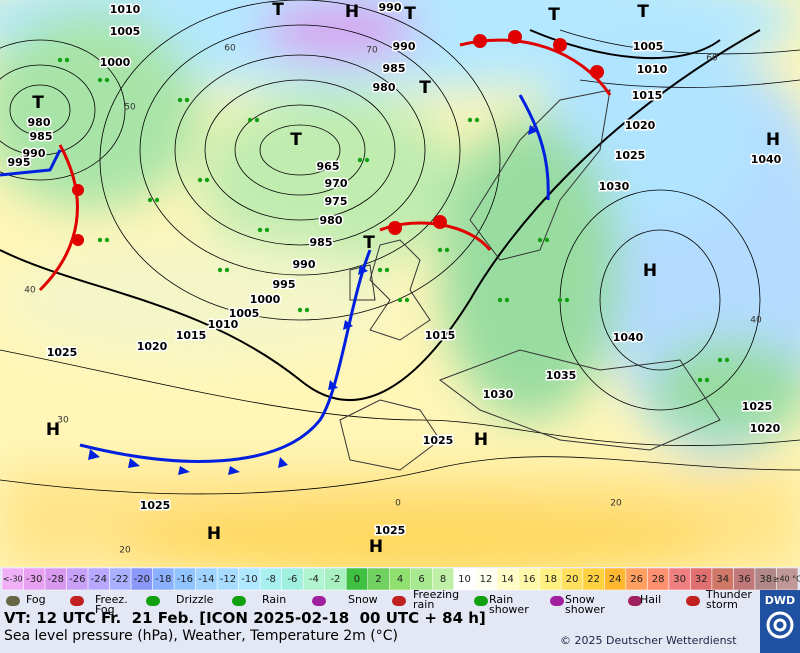  What do you see at coordinates (679, 579) in the screenshot?
I see `scale-label: 30` at bounding box center [679, 579].